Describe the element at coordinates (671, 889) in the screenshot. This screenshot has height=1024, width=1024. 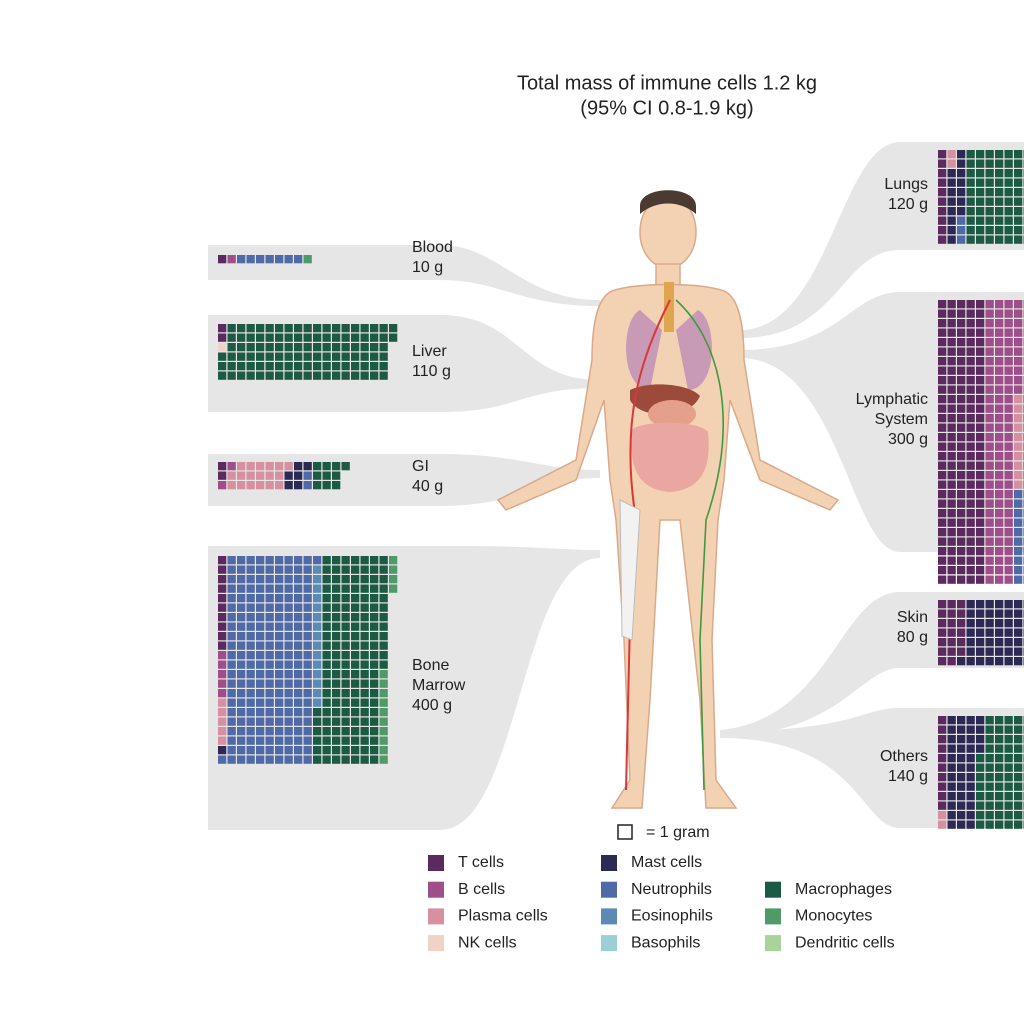
I see `legend-label: Neutrophils` at that location.